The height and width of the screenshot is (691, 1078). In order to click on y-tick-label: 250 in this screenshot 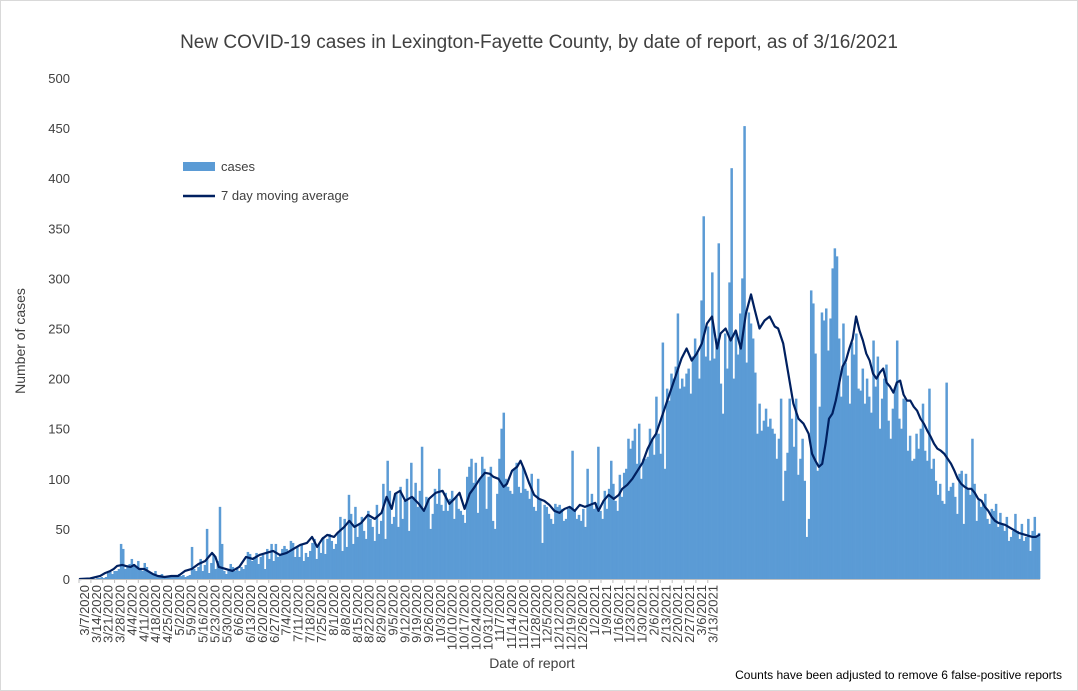, I will do `click(59, 329)`.